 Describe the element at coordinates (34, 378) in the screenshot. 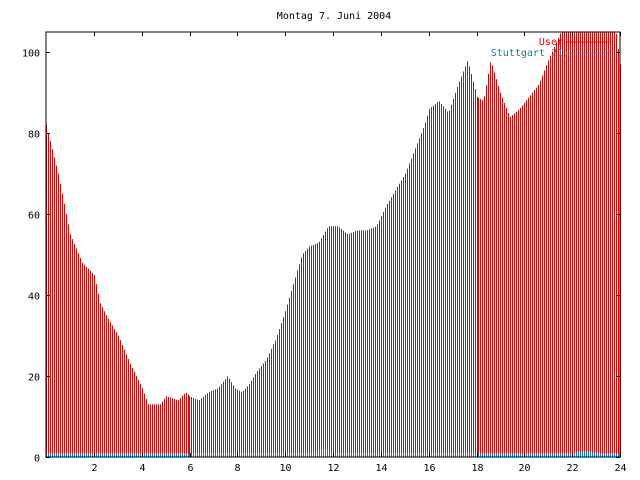

I see `y-tick-label: 20` at that location.